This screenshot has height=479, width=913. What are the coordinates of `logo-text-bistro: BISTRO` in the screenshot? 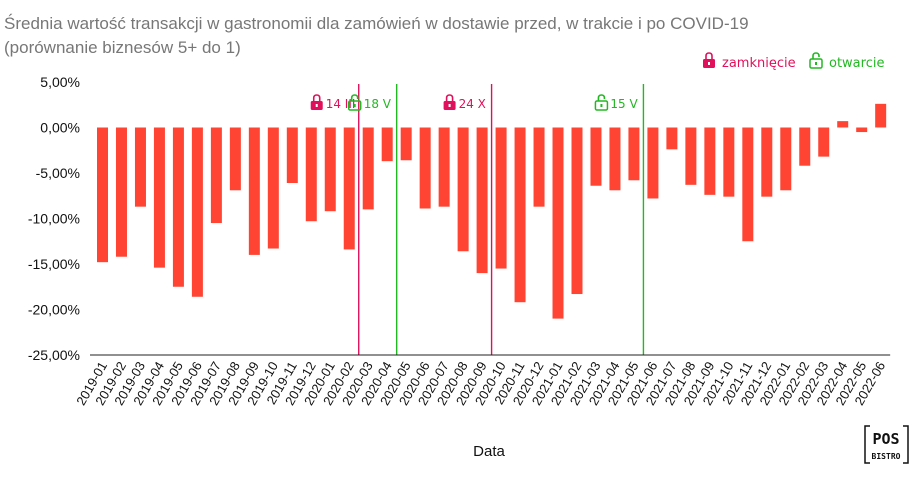 It's located at (886, 456).